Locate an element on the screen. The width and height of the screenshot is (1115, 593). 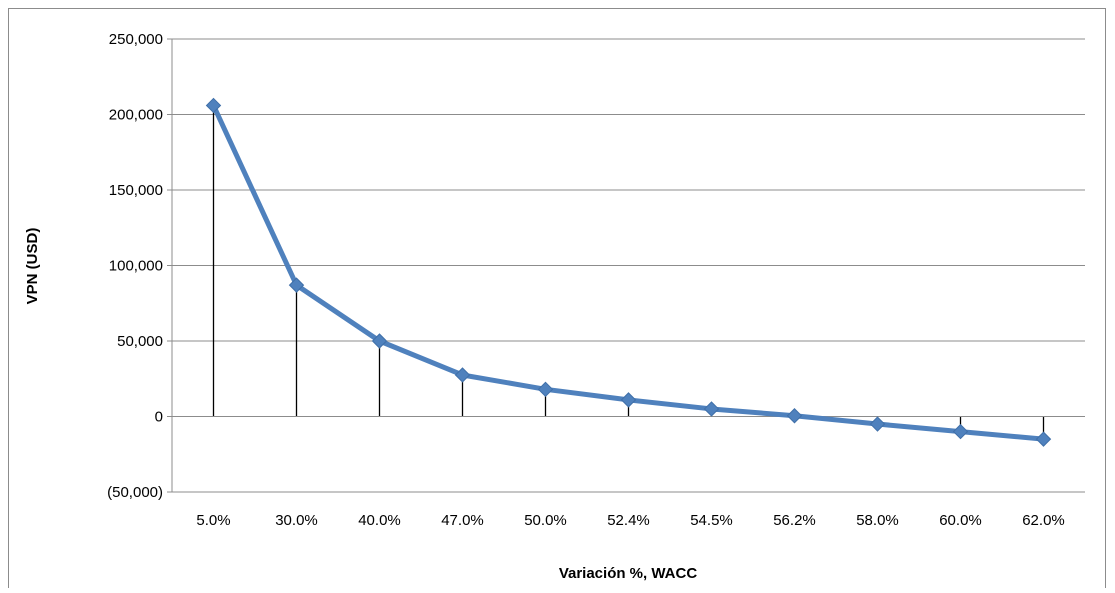
y-tick-label: 100,000 is located at coordinates (136, 266).